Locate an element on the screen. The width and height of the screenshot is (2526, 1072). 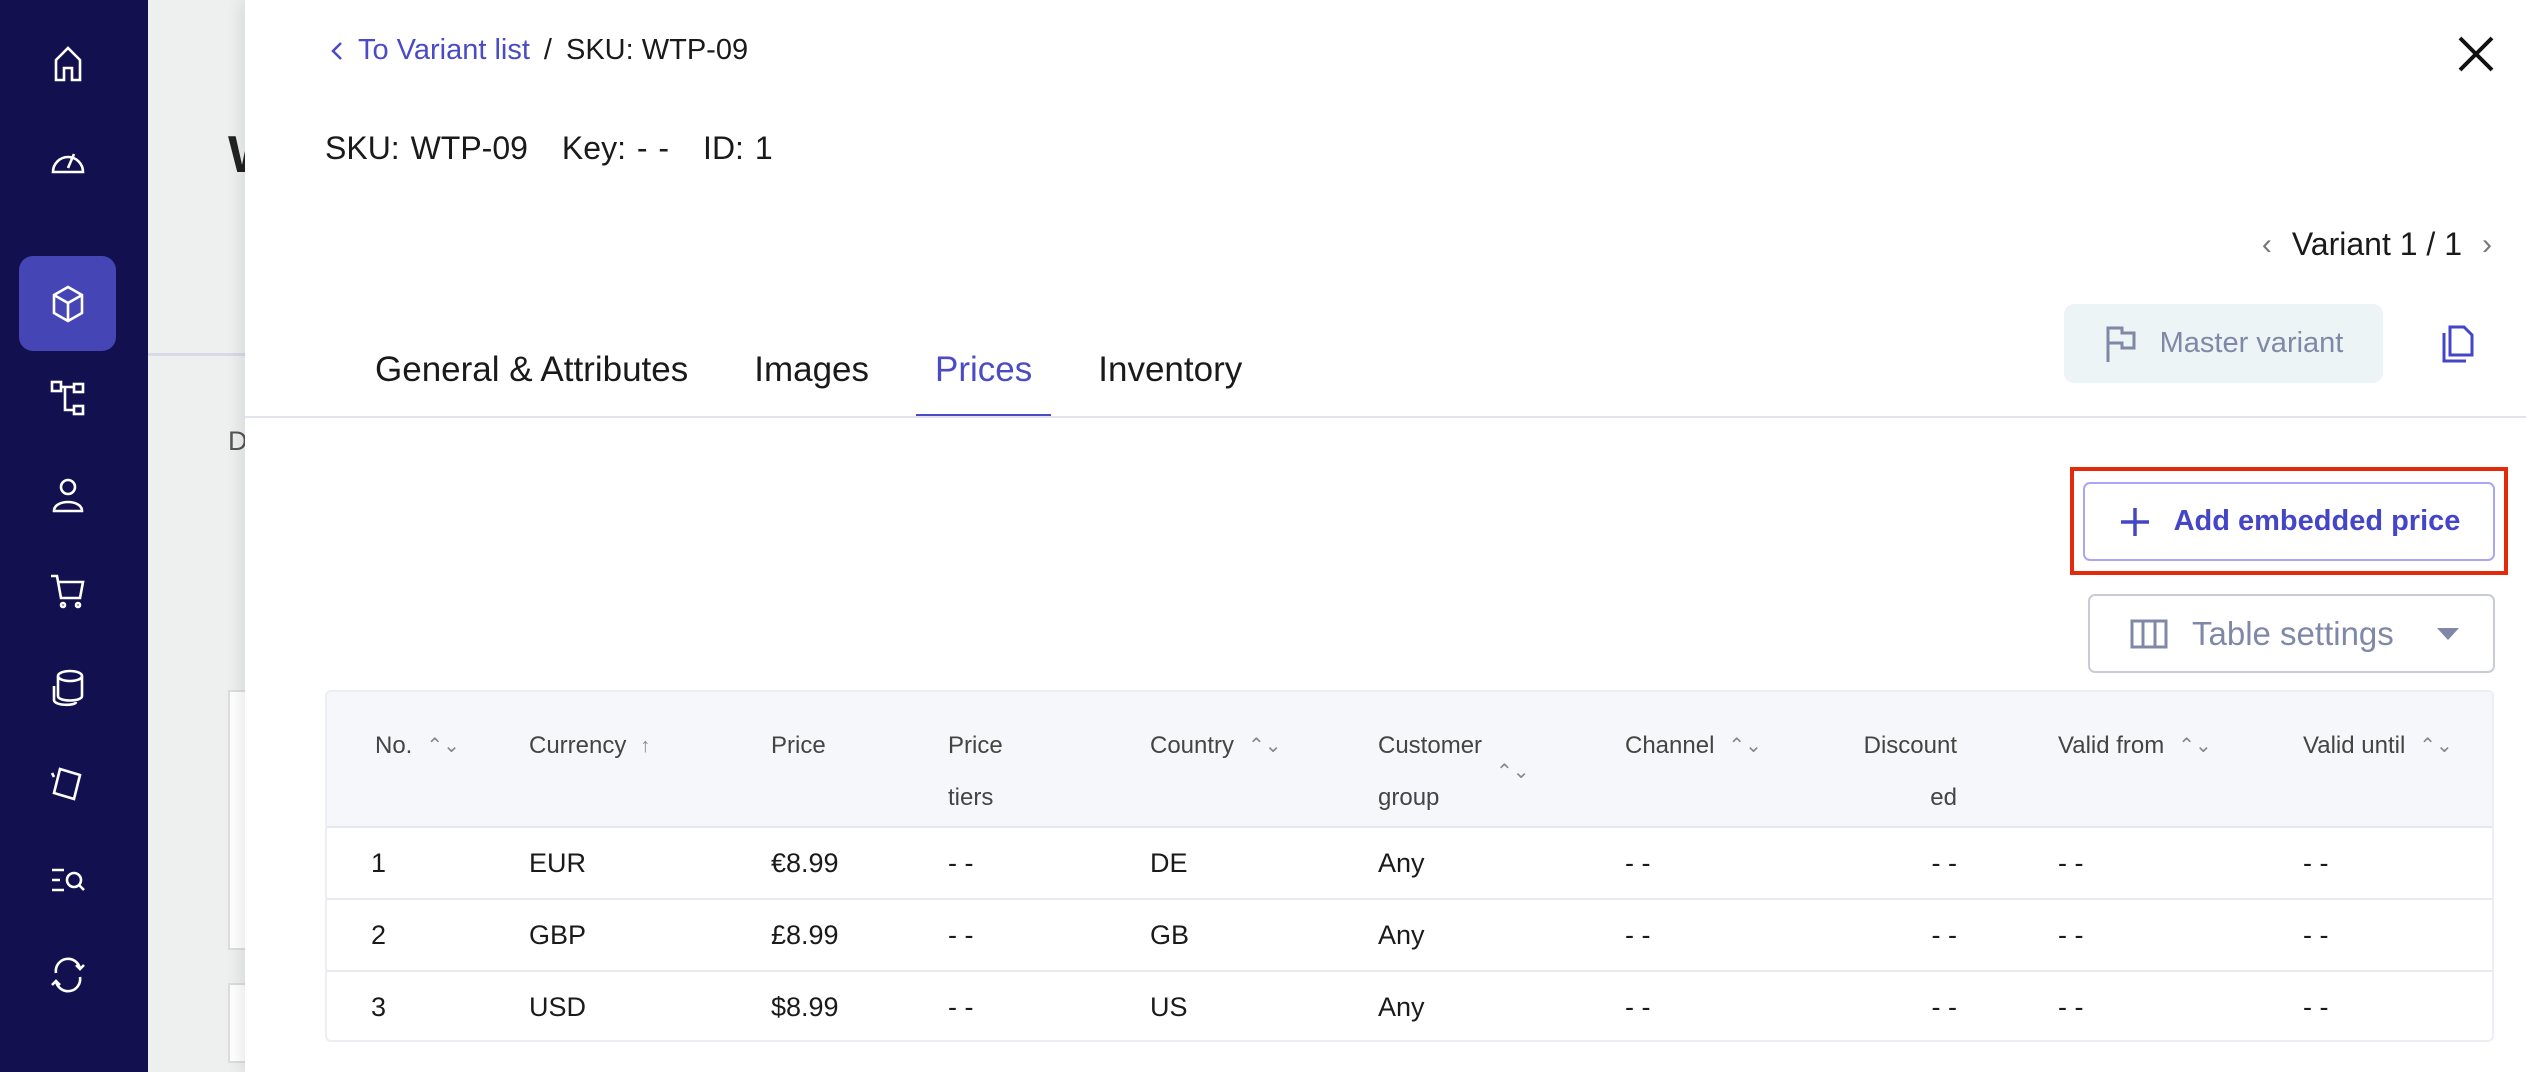
table-settings-label: Table settings is located at coordinates (2293, 633).